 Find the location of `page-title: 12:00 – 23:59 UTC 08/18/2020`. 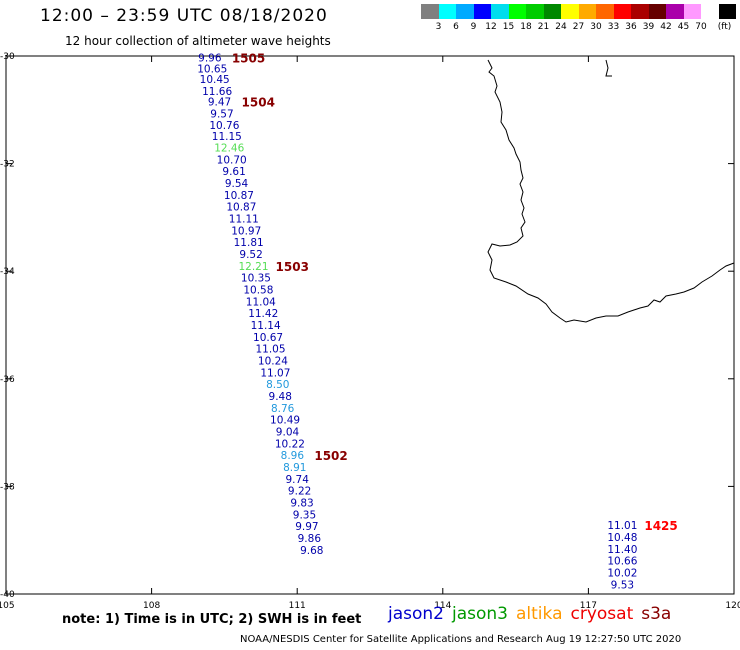

page-title: 12:00 – 23:59 UTC 08/18/2020 is located at coordinates (184, 16).